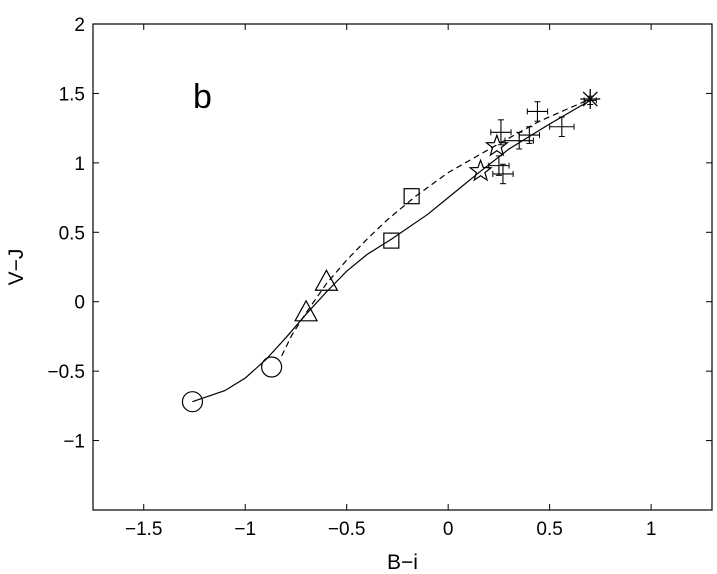 The width and height of the screenshot is (717, 574). I want to click on x-tick-label: 0.5, so click(549, 529).